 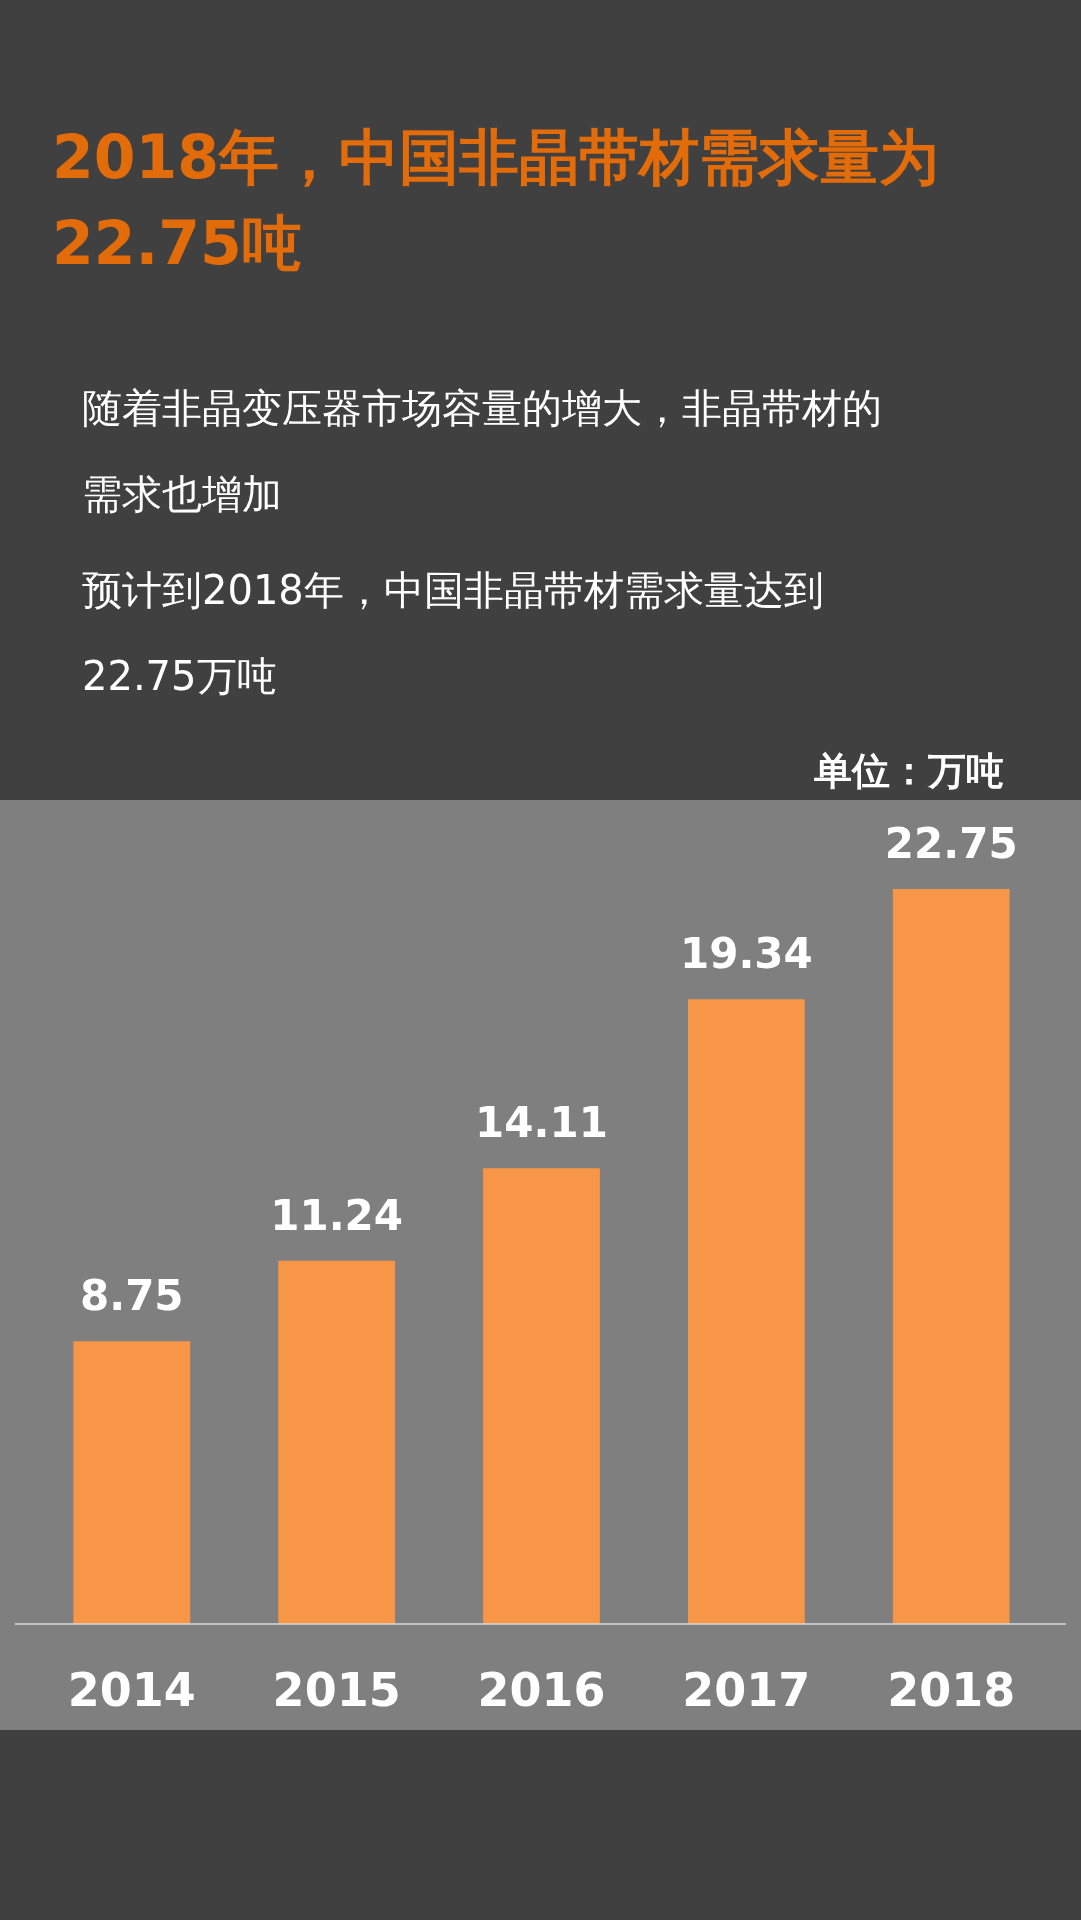 I want to click on x-tick-label: 2015, so click(x=336, y=1690).